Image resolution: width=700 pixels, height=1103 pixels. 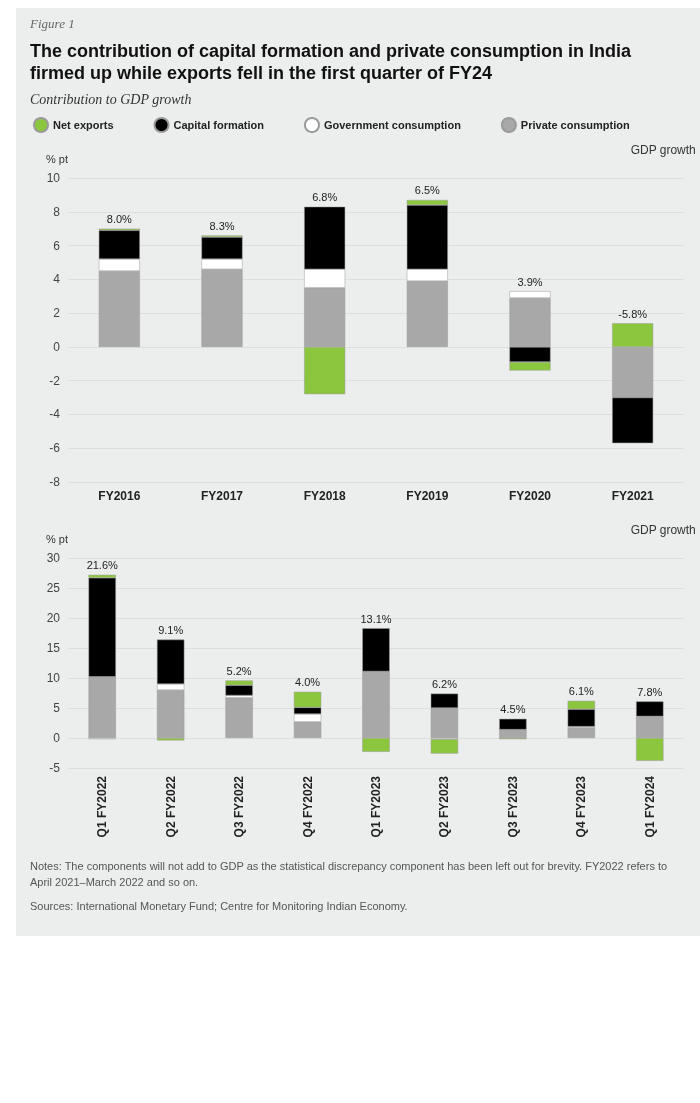 I want to click on annotation: 6.5%, so click(x=427, y=190).